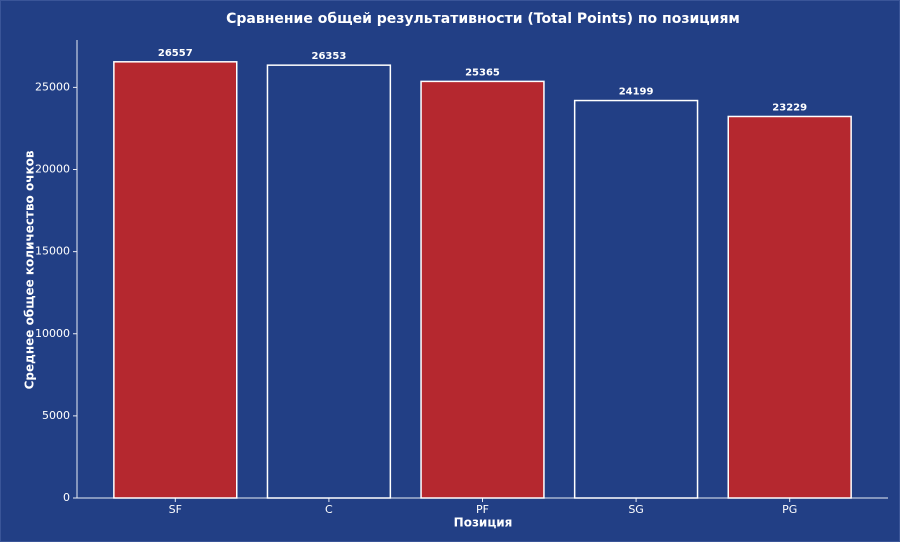  Describe the element at coordinates (175, 509) in the screenshot. I see `x-tick-label: SF` at that location.